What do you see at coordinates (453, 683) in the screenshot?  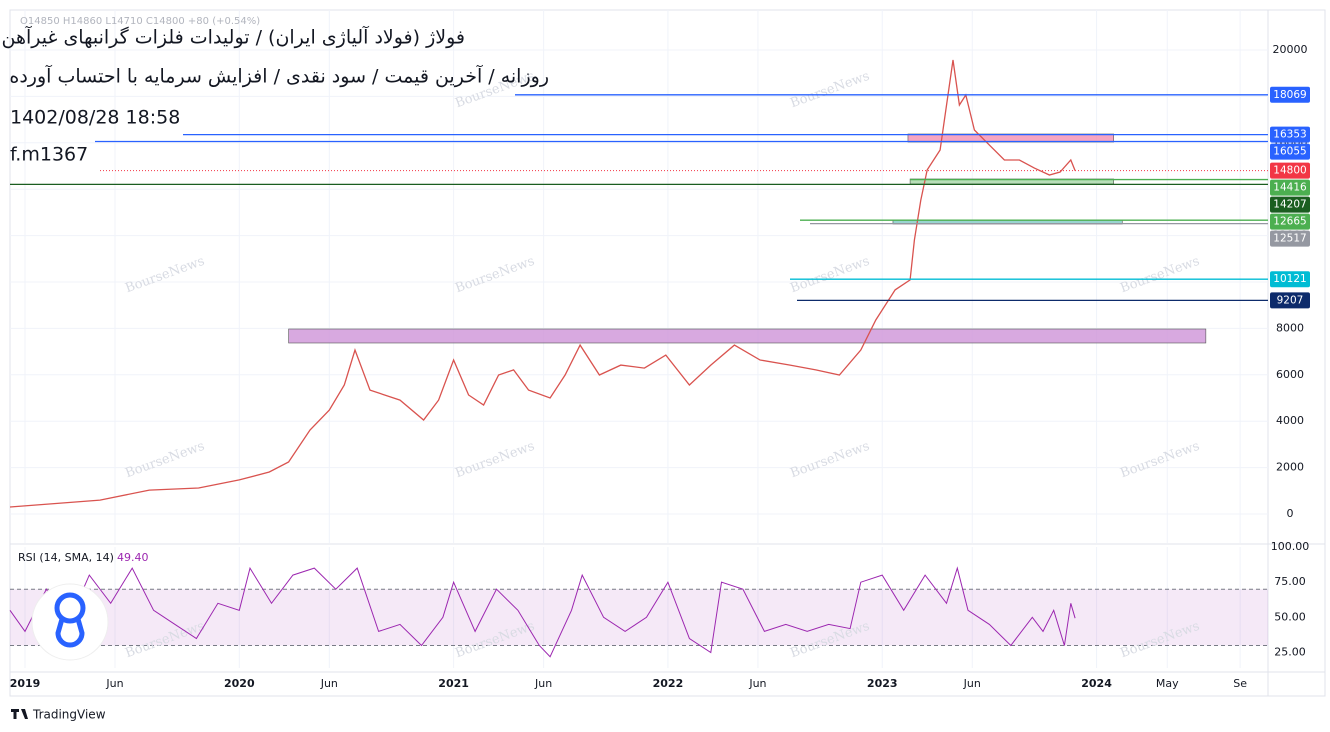 I see `x-tick-label: 2021` at bounding box center [453, 683].